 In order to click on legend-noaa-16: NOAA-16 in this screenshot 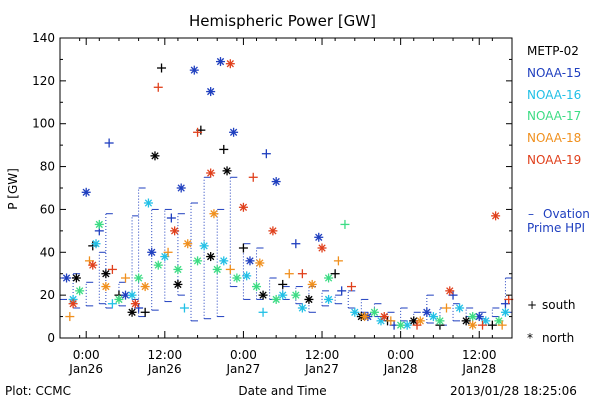, I will do `click(554, 95)`.